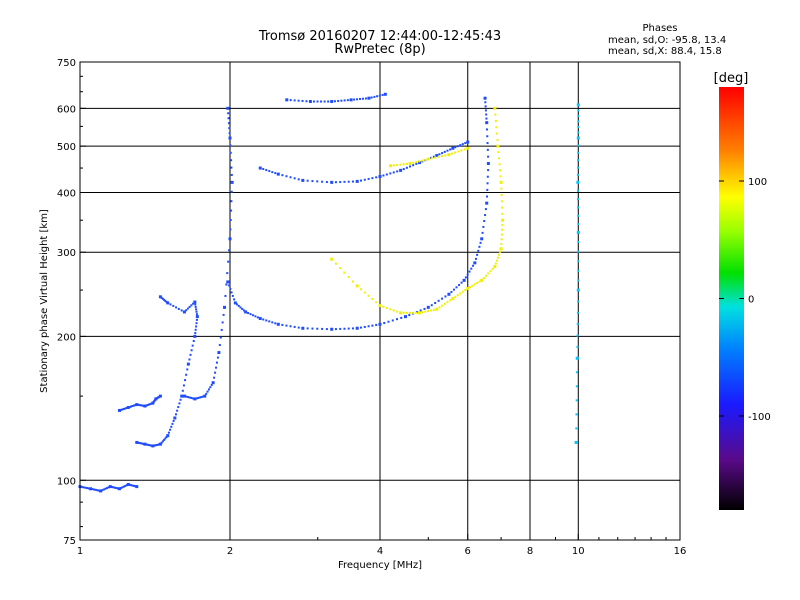  Describe the element at coordinates (680, 551) in the screenshot. I see `x-tick-label: 16` at that location.